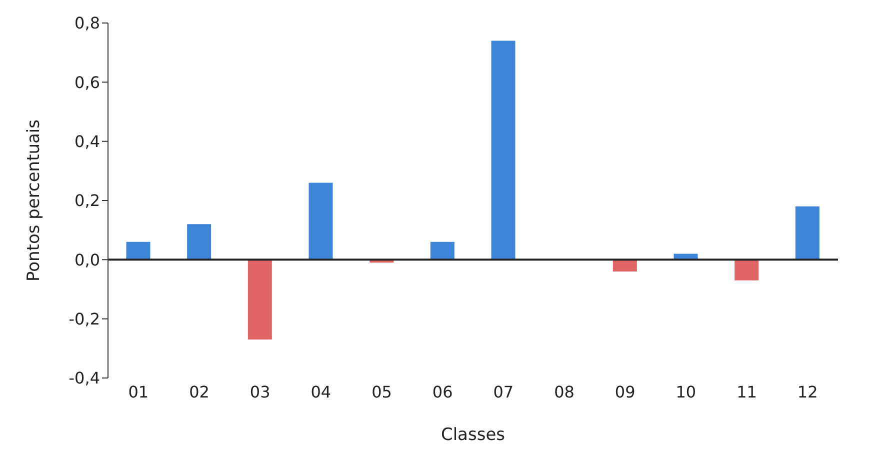  What do you see at coordinates (746, 392) in the screenshot?
I see `x-tick-label: 11` at bounding box center [746, 392].